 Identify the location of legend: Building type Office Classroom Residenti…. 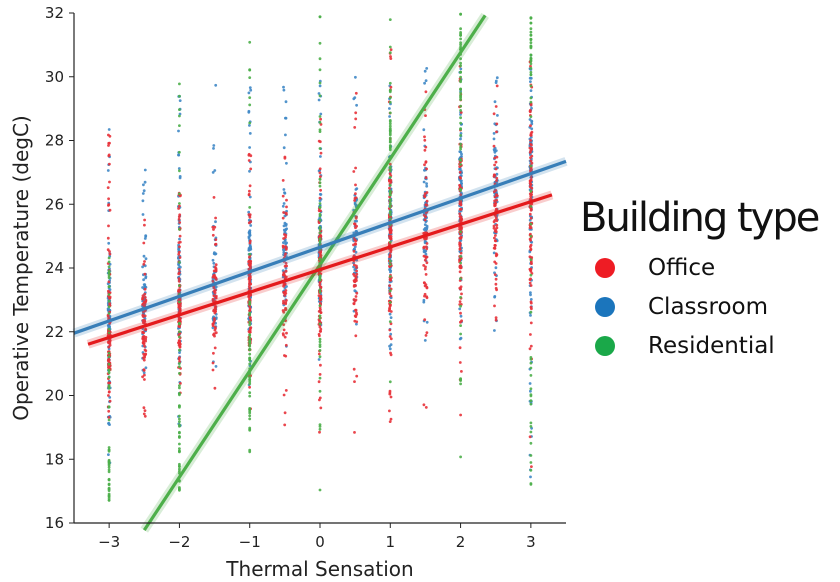
(709, 278).